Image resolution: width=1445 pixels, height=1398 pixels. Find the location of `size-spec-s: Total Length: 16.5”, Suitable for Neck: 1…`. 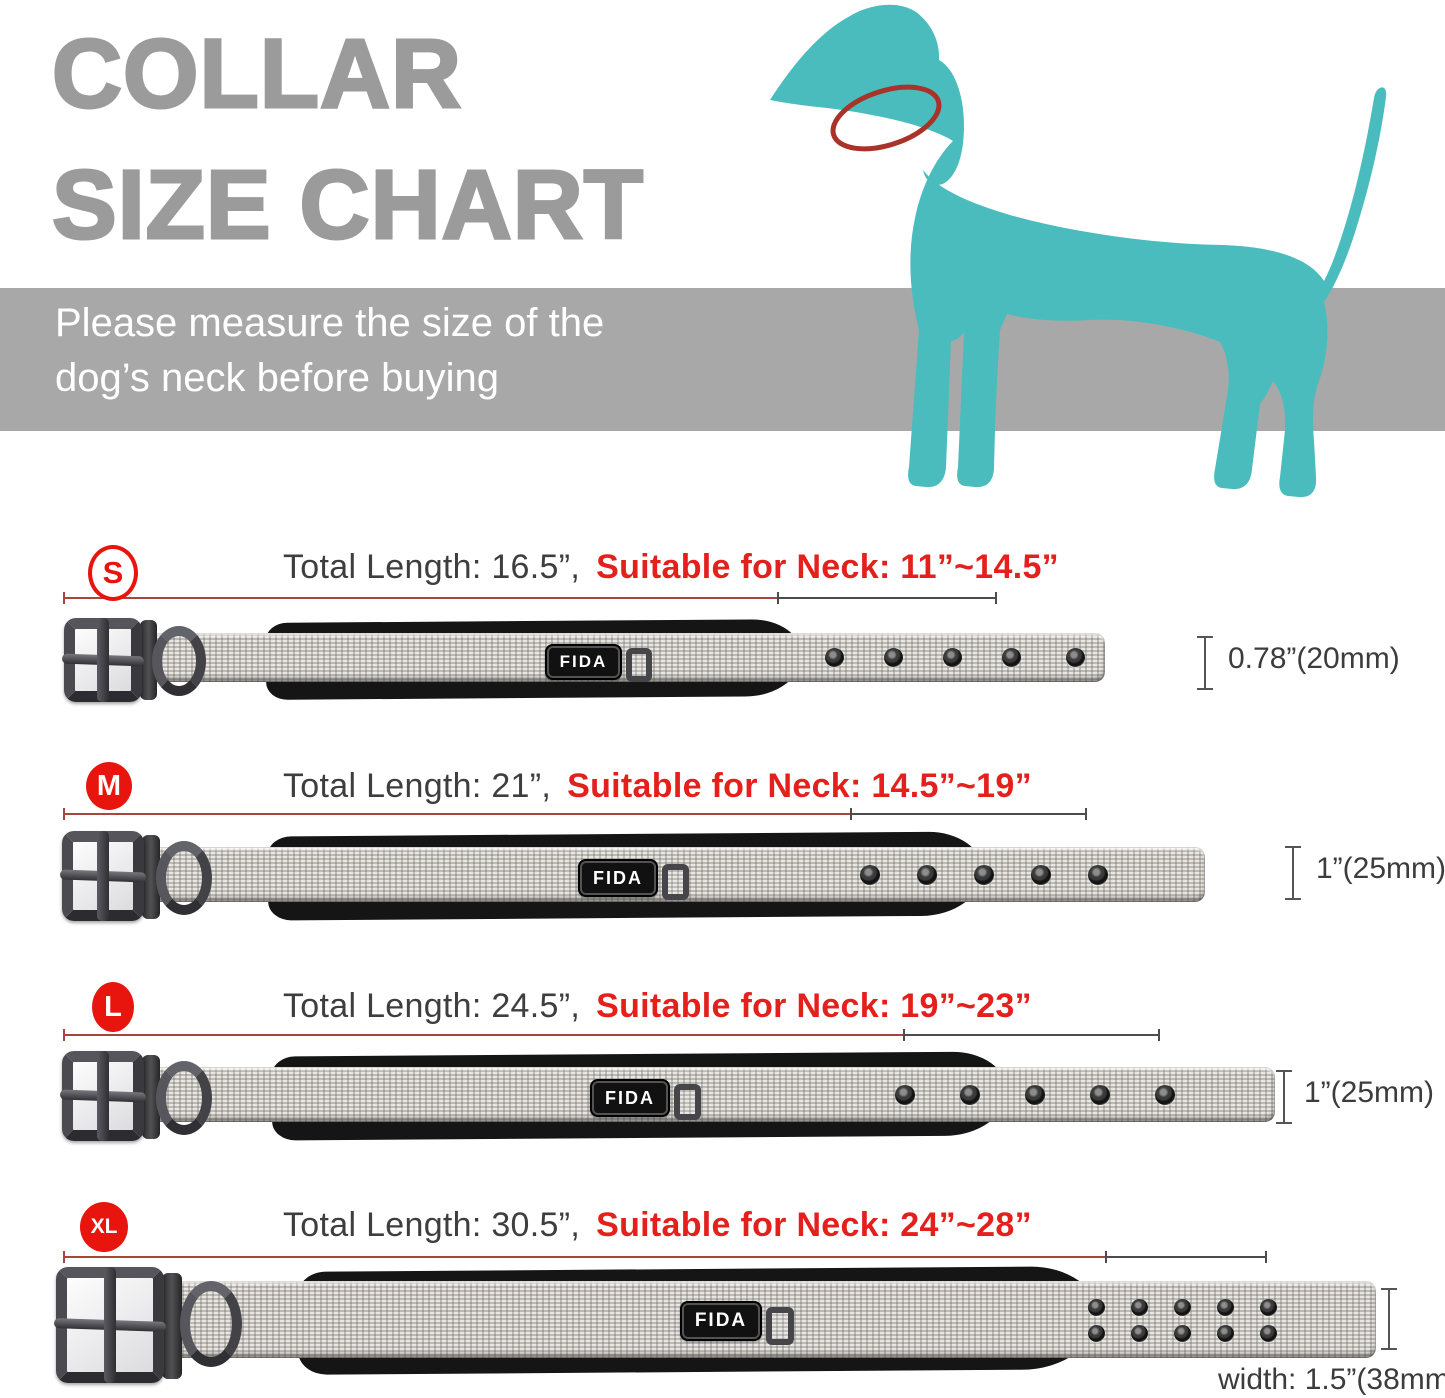

size-spec-s: Total Length: 16.5”, Suitable for Neck: 1… is located at coordinates (671, 567).